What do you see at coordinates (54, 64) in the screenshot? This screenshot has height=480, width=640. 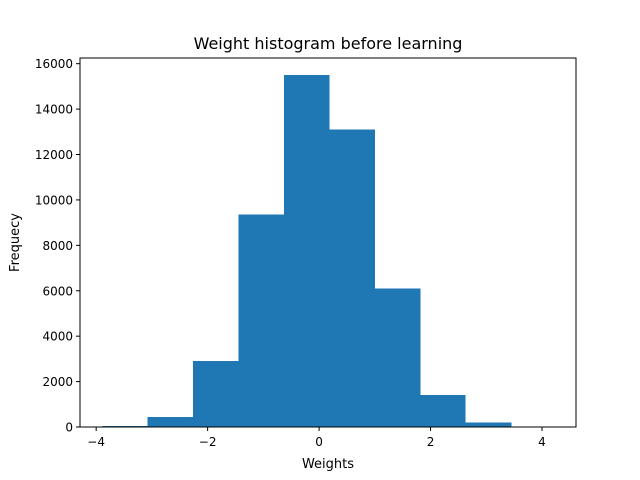 I see `y-tick-label: 16000` at bounding box center [54, 64].